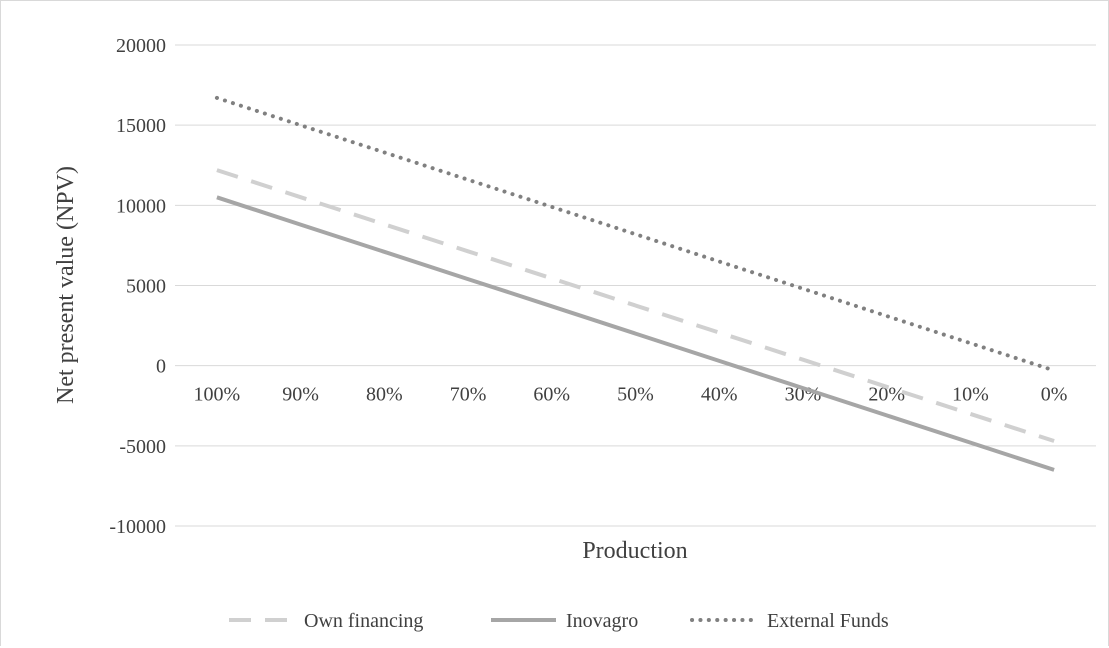 Image resolution: width=1109 pixels, height=648 pixels. What do you see at coordinates (886, 395) in the screenshot?
I see `x-tick-label: 20%` at bounding box center [886, 395].